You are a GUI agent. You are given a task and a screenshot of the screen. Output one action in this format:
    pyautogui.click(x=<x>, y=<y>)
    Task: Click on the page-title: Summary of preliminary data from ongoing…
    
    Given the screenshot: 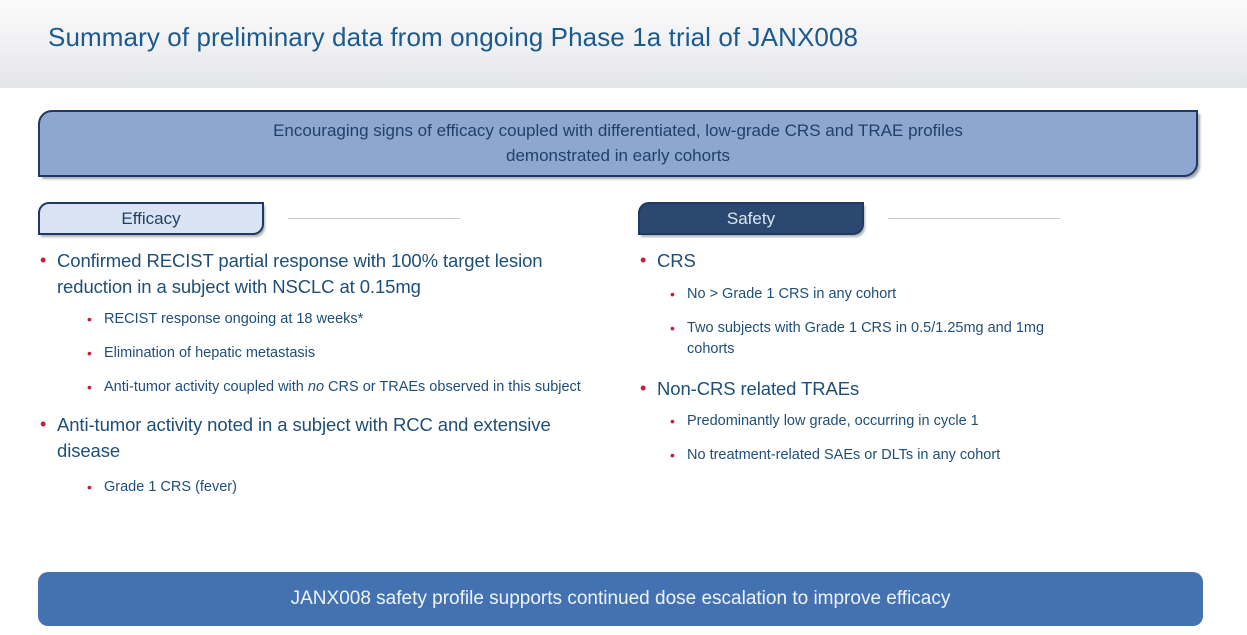 What is the action you would take?
    pyautogui.click(x=453, y=37)
    